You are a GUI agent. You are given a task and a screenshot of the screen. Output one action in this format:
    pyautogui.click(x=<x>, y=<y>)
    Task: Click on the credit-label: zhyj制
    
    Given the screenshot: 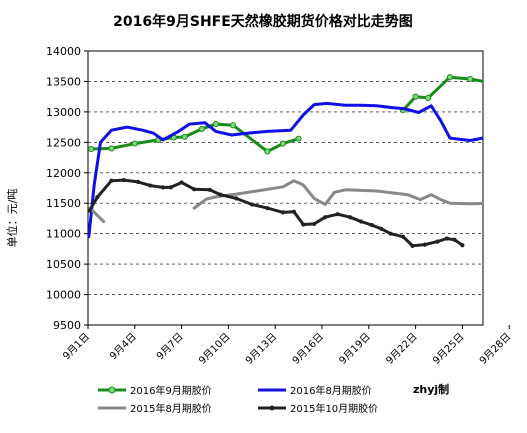 What is the action you would take?
    pyautogui.click(x=431, y=389)
    